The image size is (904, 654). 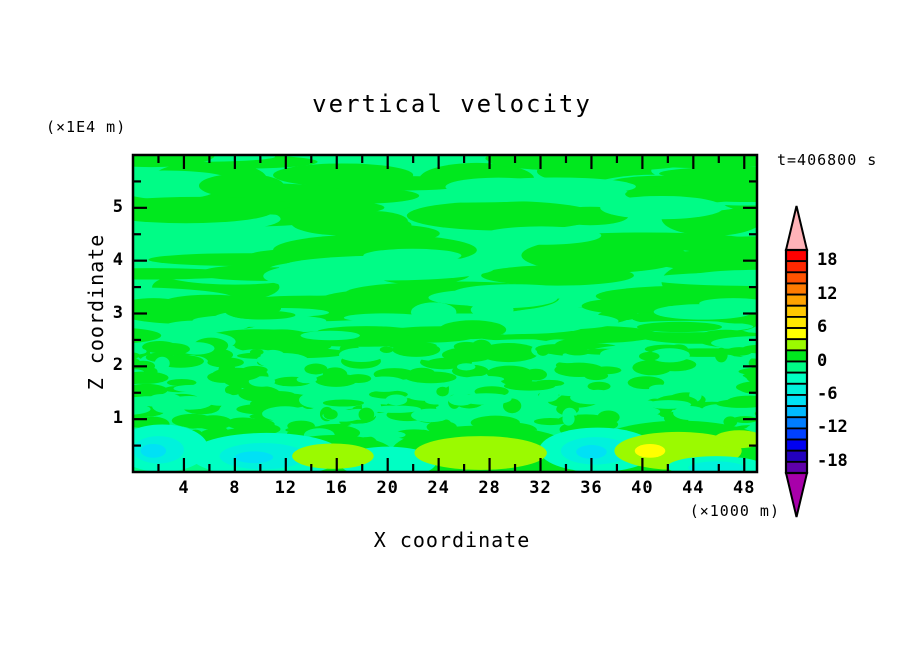 What do you see at coordinates (480, 453) in the screenshot?
I see `green-yellow-cell` at bounding box center [480, 453].